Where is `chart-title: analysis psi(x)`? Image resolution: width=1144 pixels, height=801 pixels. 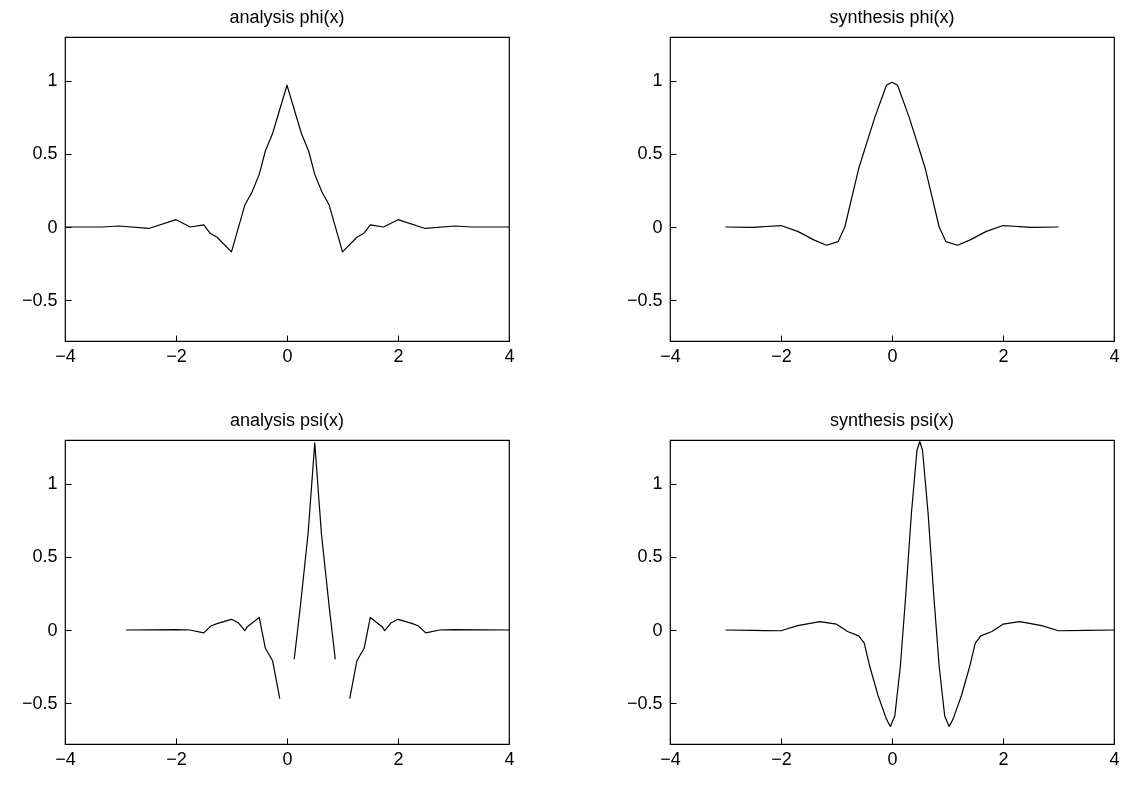
chart-title: analysis psi(x) is located at coordinates (287, 420).